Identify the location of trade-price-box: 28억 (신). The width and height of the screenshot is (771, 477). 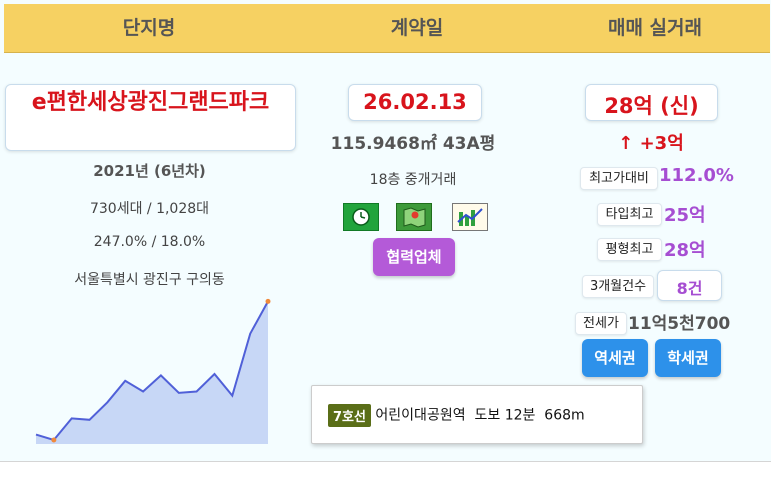
(651, 102).